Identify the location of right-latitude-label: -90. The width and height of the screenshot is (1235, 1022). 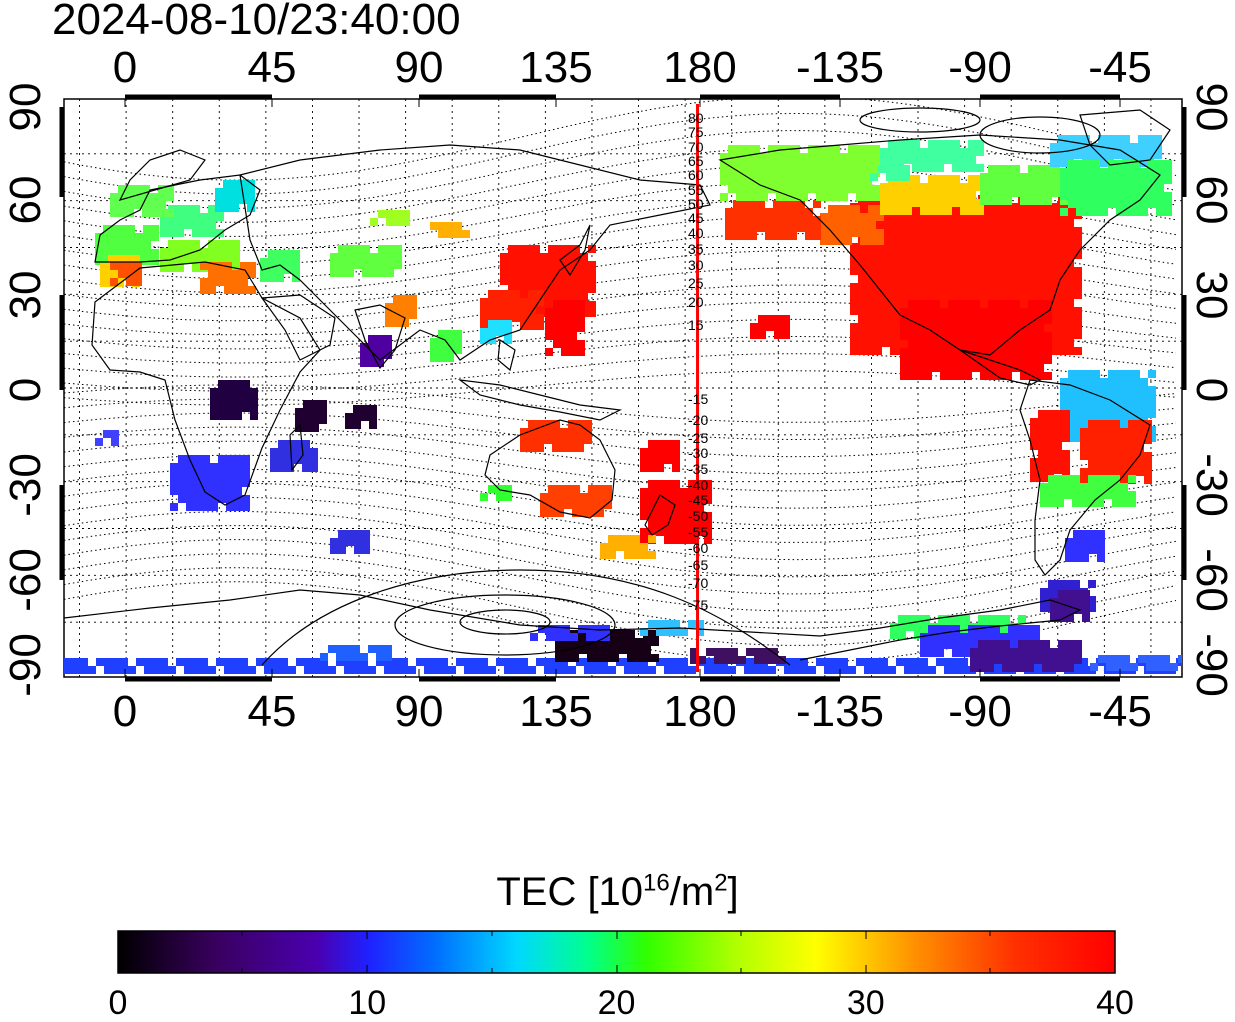
(1211, 665).